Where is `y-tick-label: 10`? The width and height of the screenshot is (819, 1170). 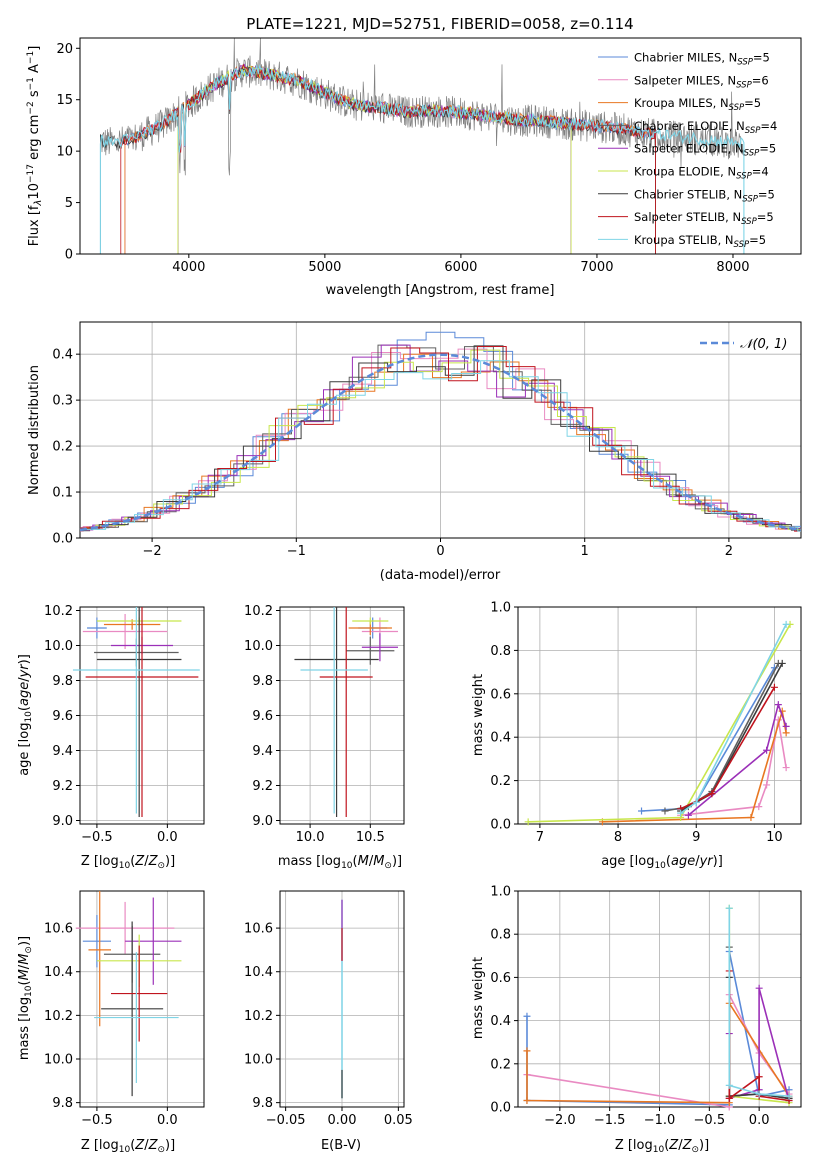 y-tick-label: 10 is located at coordinates (64, 152).